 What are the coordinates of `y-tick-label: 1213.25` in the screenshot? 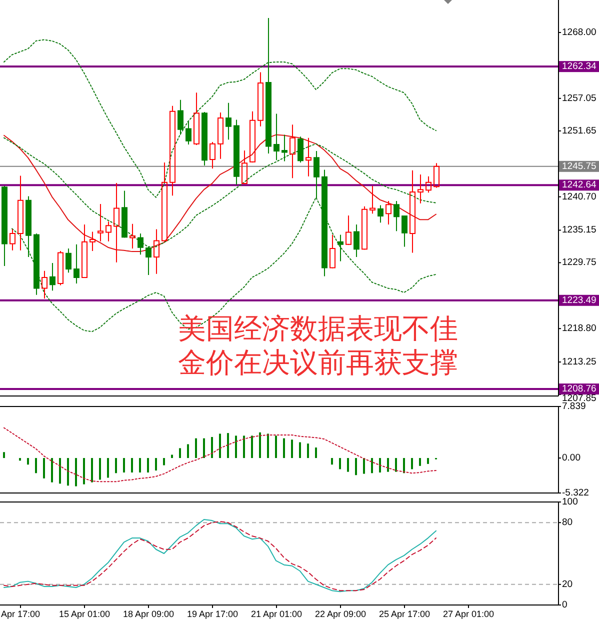 It's located at (579, 362).